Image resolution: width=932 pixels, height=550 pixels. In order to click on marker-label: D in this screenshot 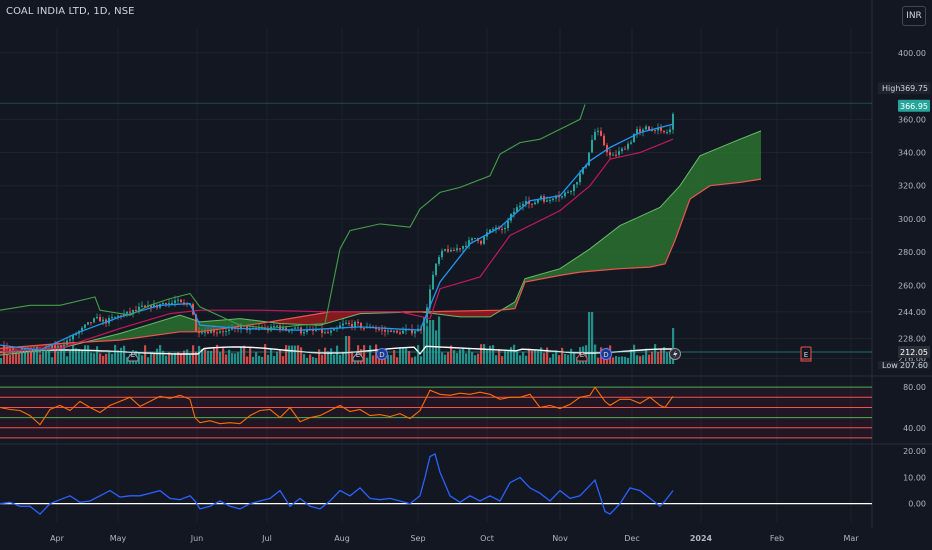, I will do `click(381, 355)`.